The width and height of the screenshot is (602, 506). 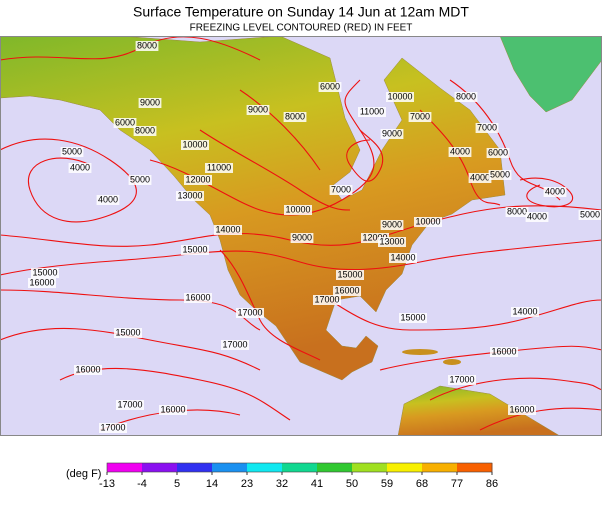 What do you see at coordinates (492, 484) in the screenshot?
I see `colorbar-tick-label: 86` at bounding box center [492, 484].